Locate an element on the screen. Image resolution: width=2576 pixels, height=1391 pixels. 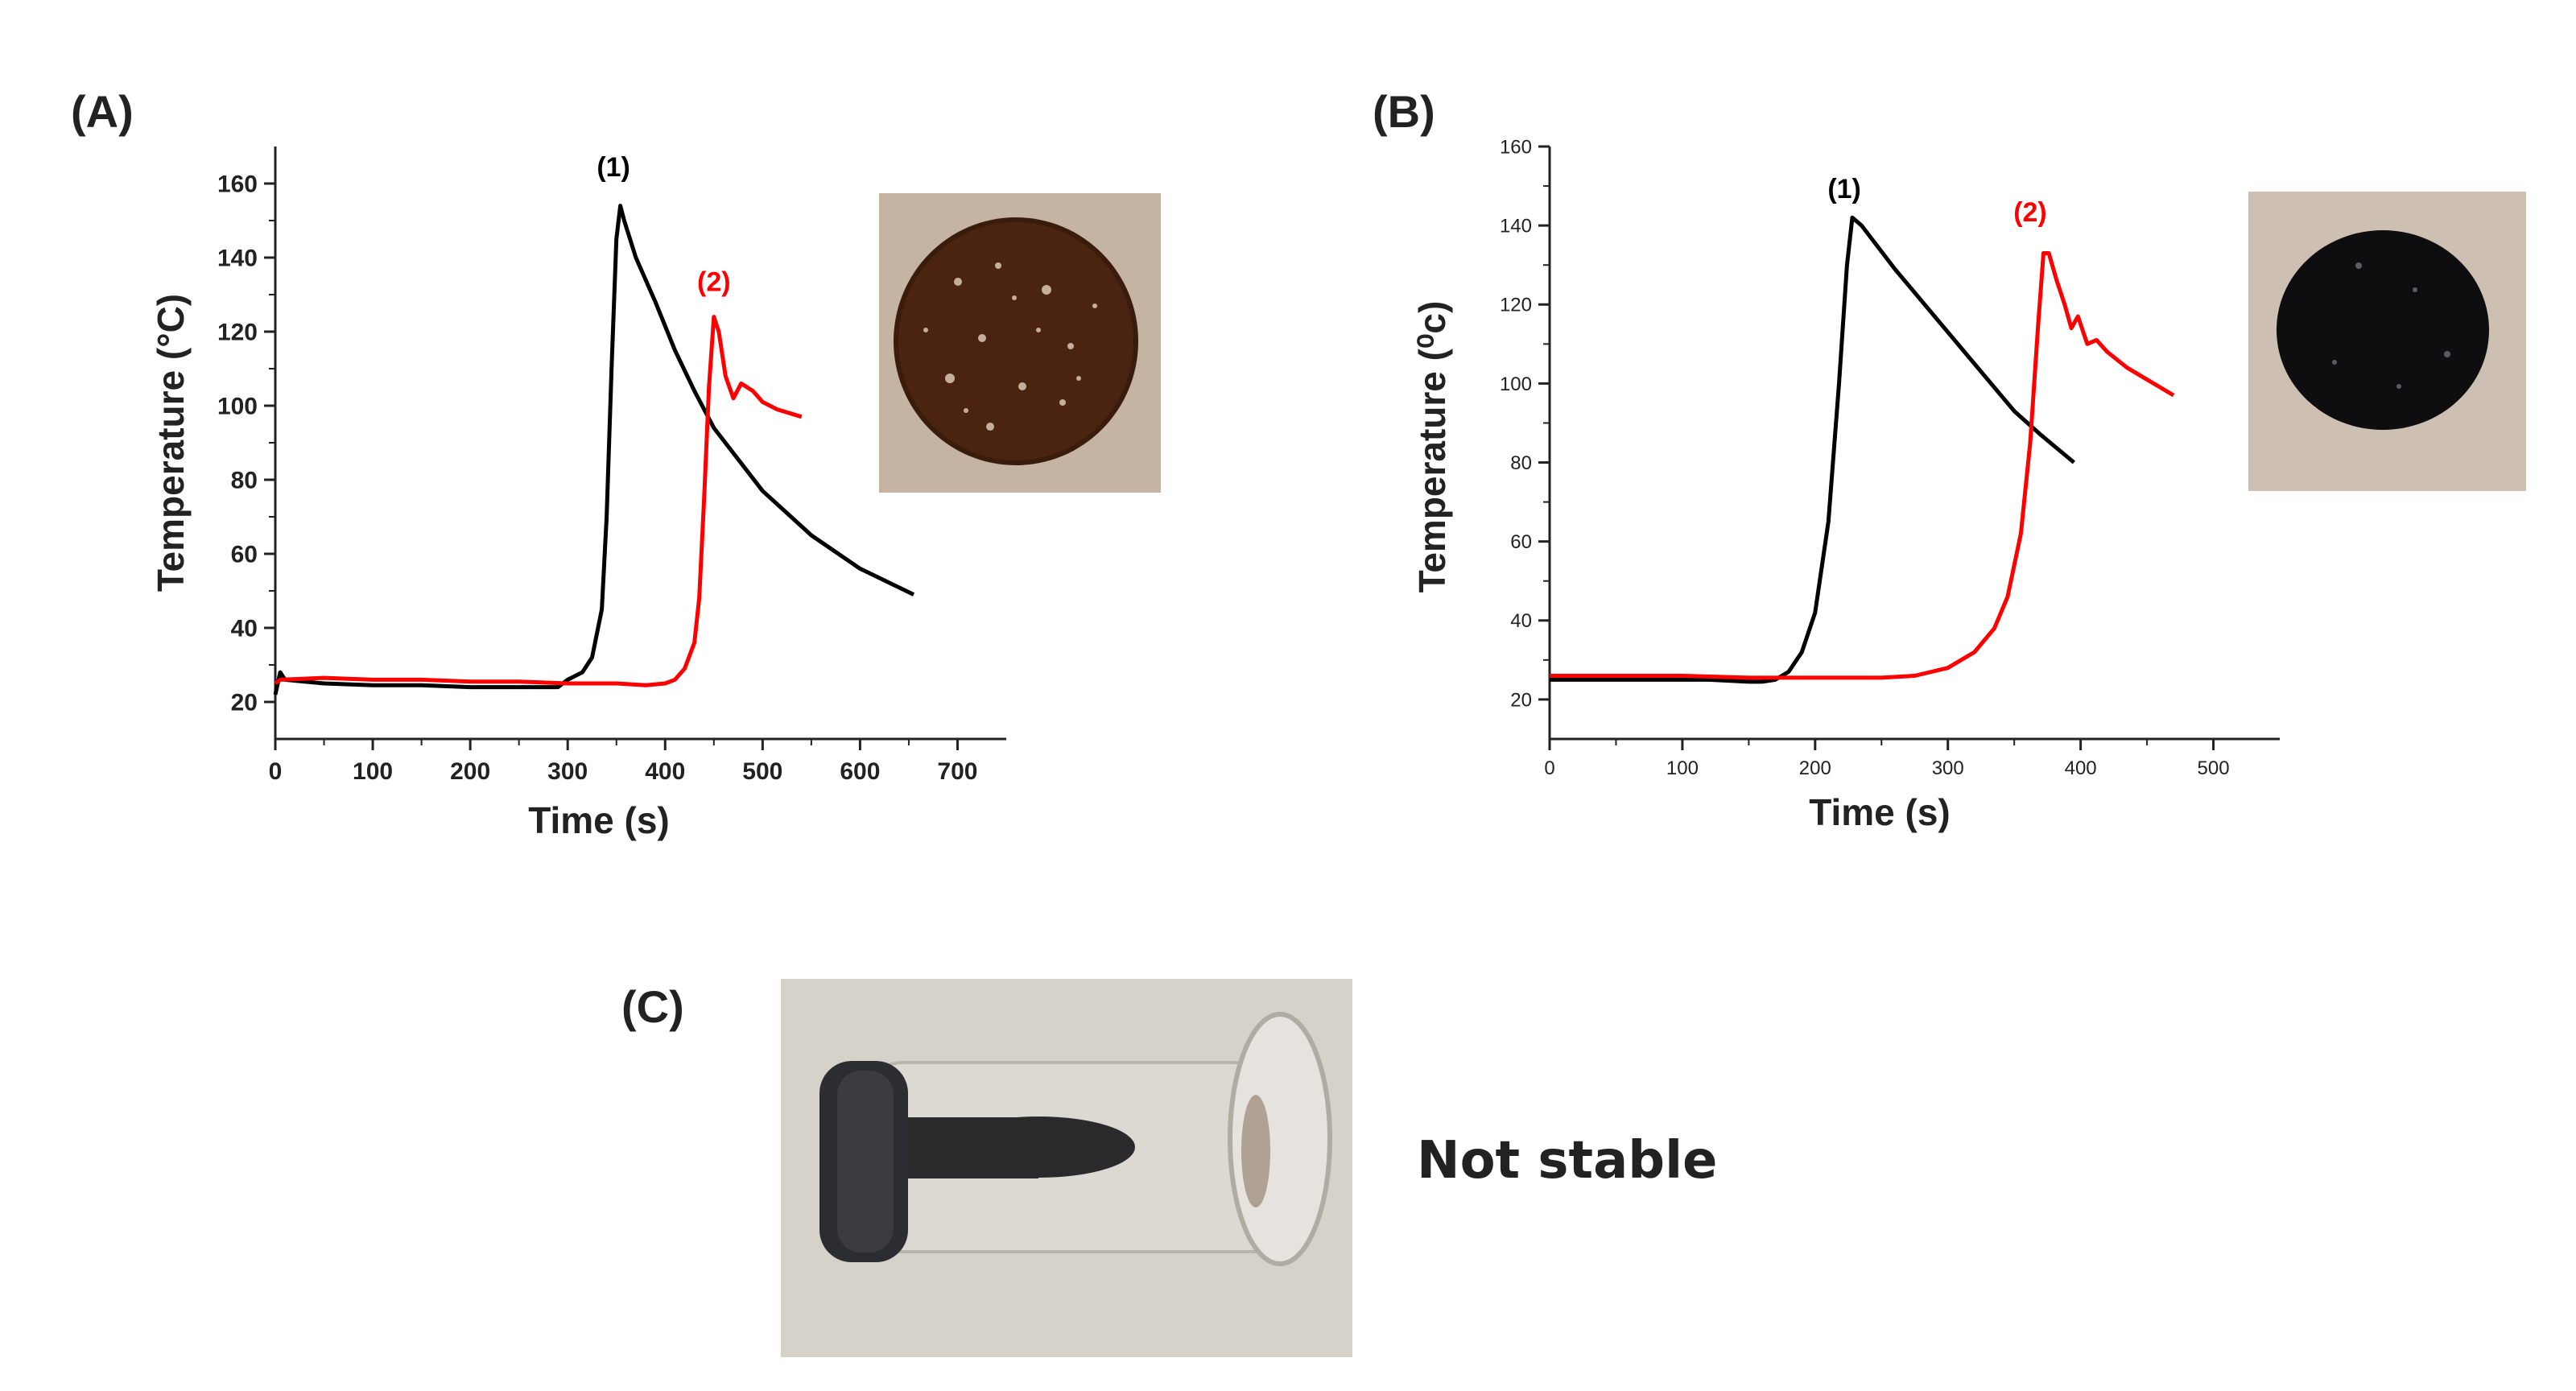
chart-b-axes is located at coordinates (1914, 444).